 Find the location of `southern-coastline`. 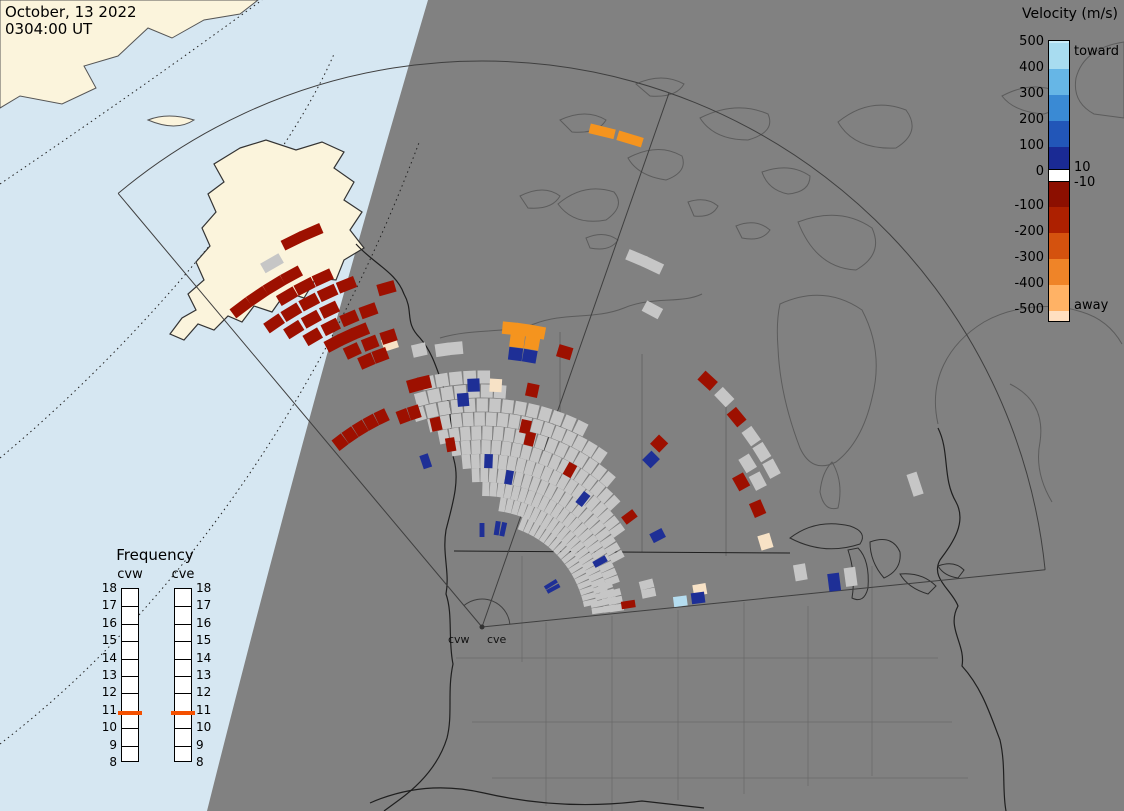

southern-coastline is located at coordinates (537, 798).